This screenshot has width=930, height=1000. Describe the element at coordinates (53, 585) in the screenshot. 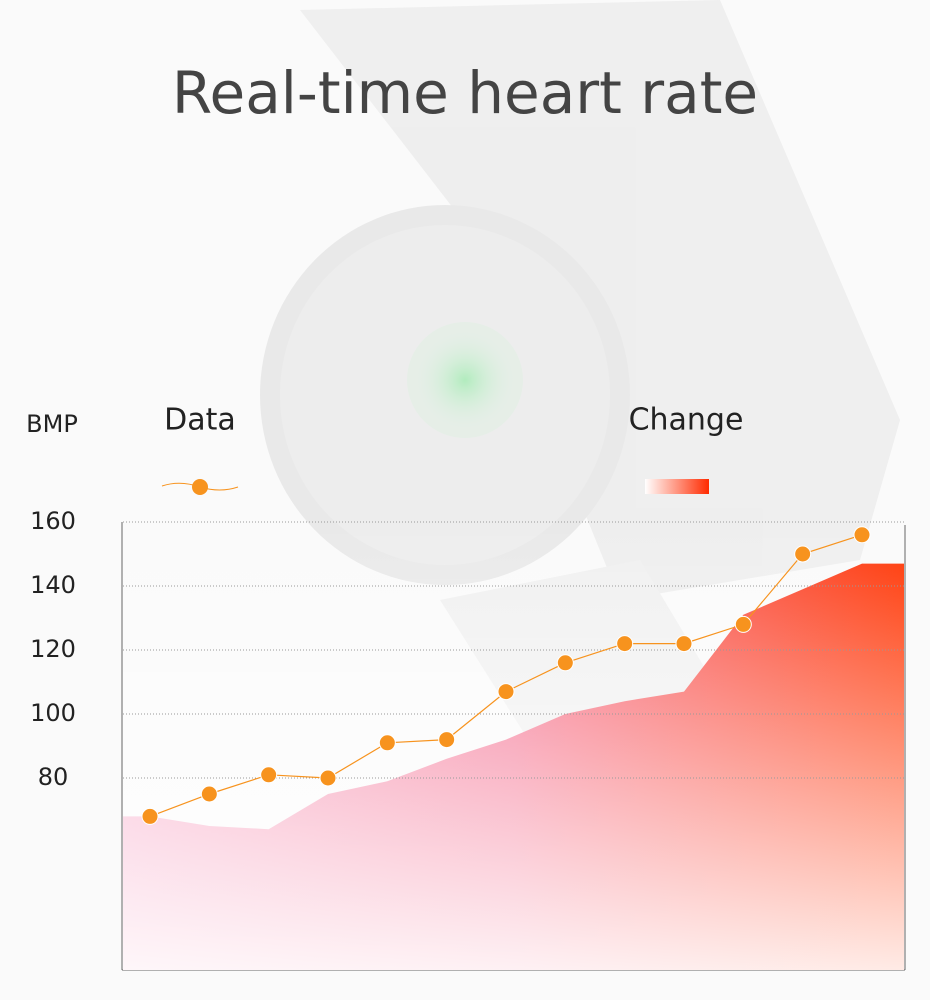

I see `y-tick-label: 140` at that location.